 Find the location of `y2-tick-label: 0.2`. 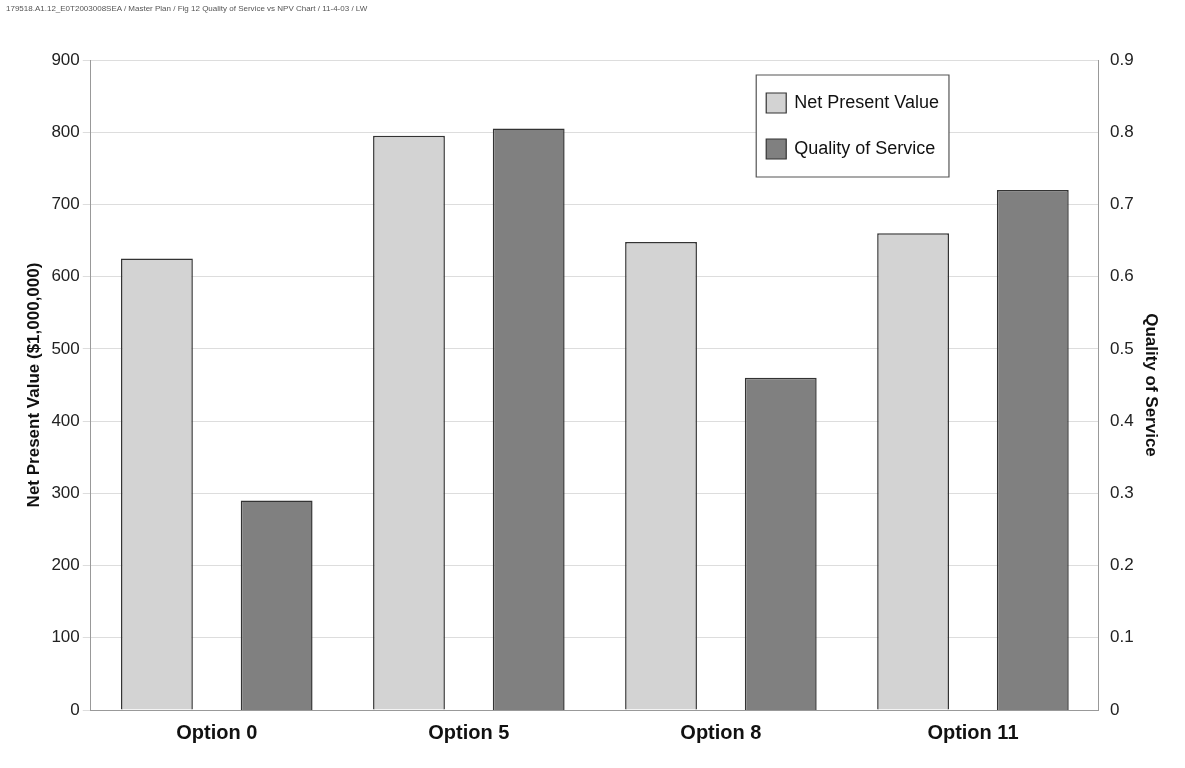

y2-tick-label: 0.2 is located at coordinates (1121, 565).